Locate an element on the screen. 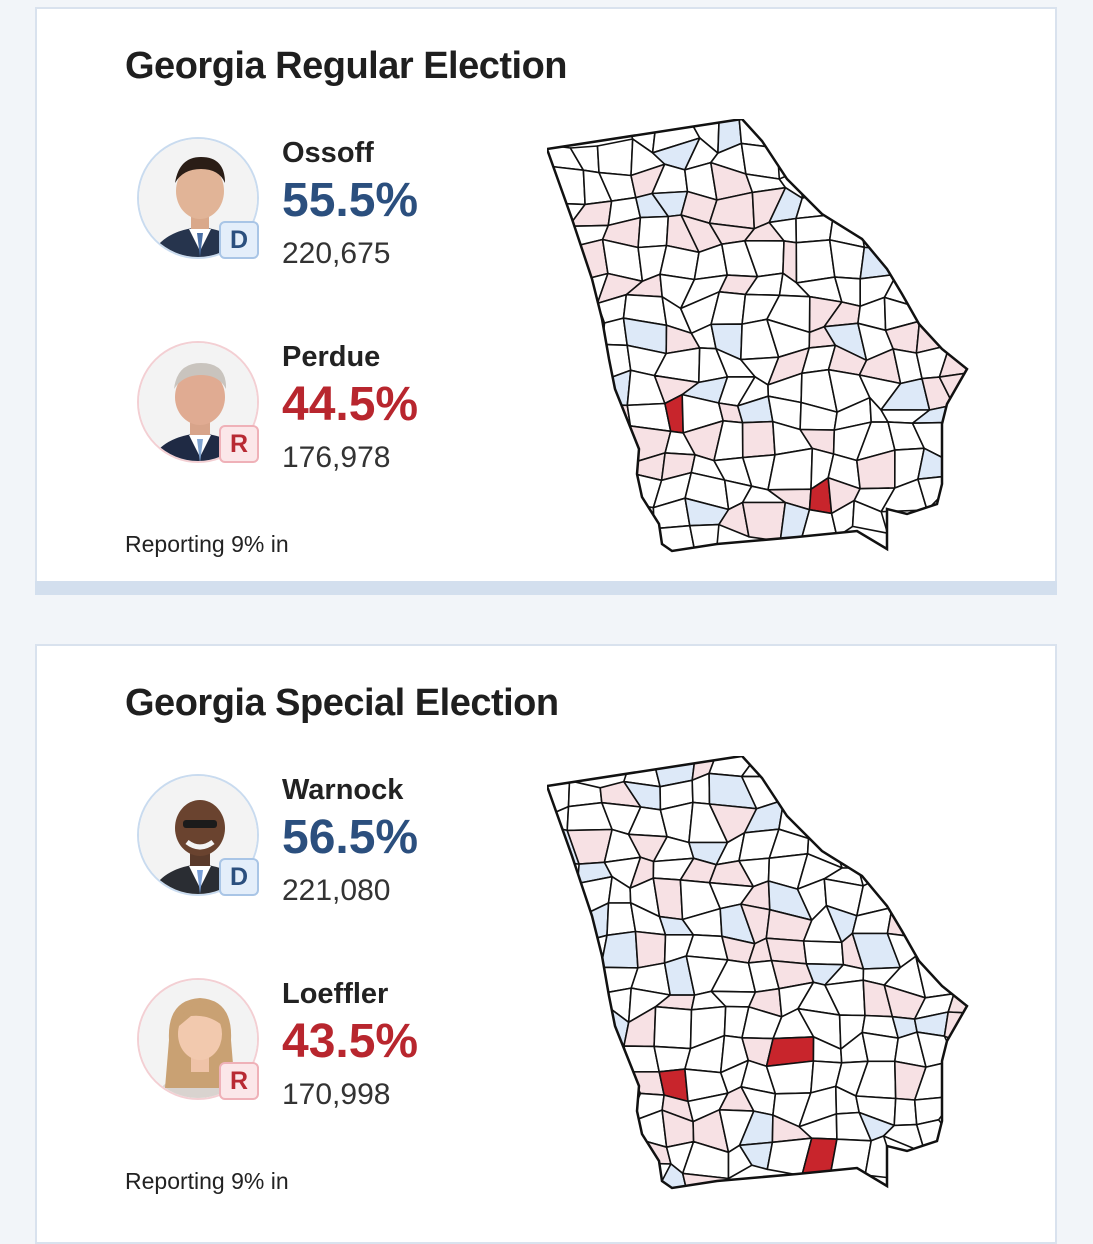 The image size is (1093, 1244). candidate-name: Warnock is located at coordinates (343, 790).